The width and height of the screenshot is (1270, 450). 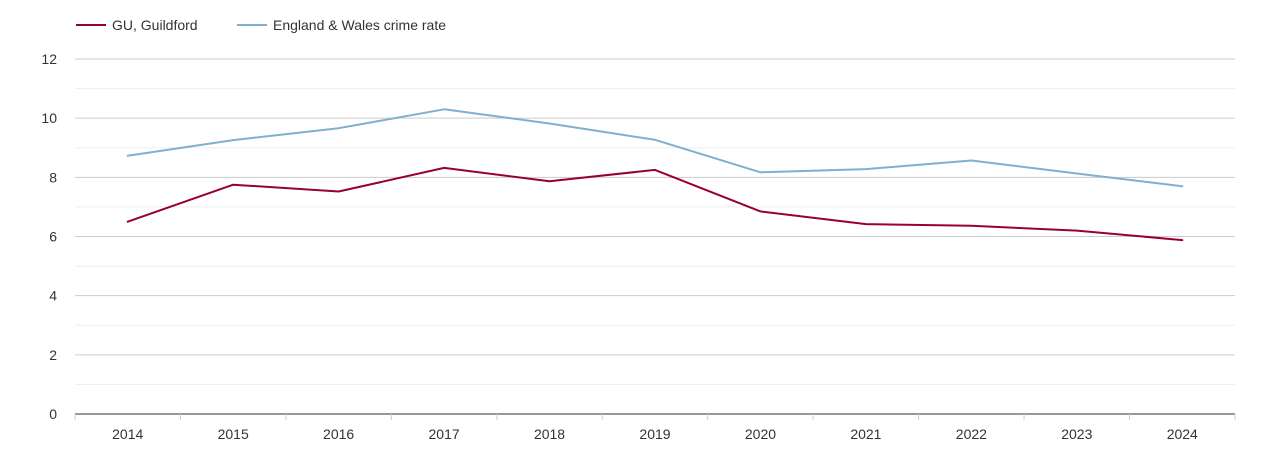 What do you see at coordinates (53, 414) in the screenshot?
I see `y-tick-label: 0` at bounding box center [53, 414].